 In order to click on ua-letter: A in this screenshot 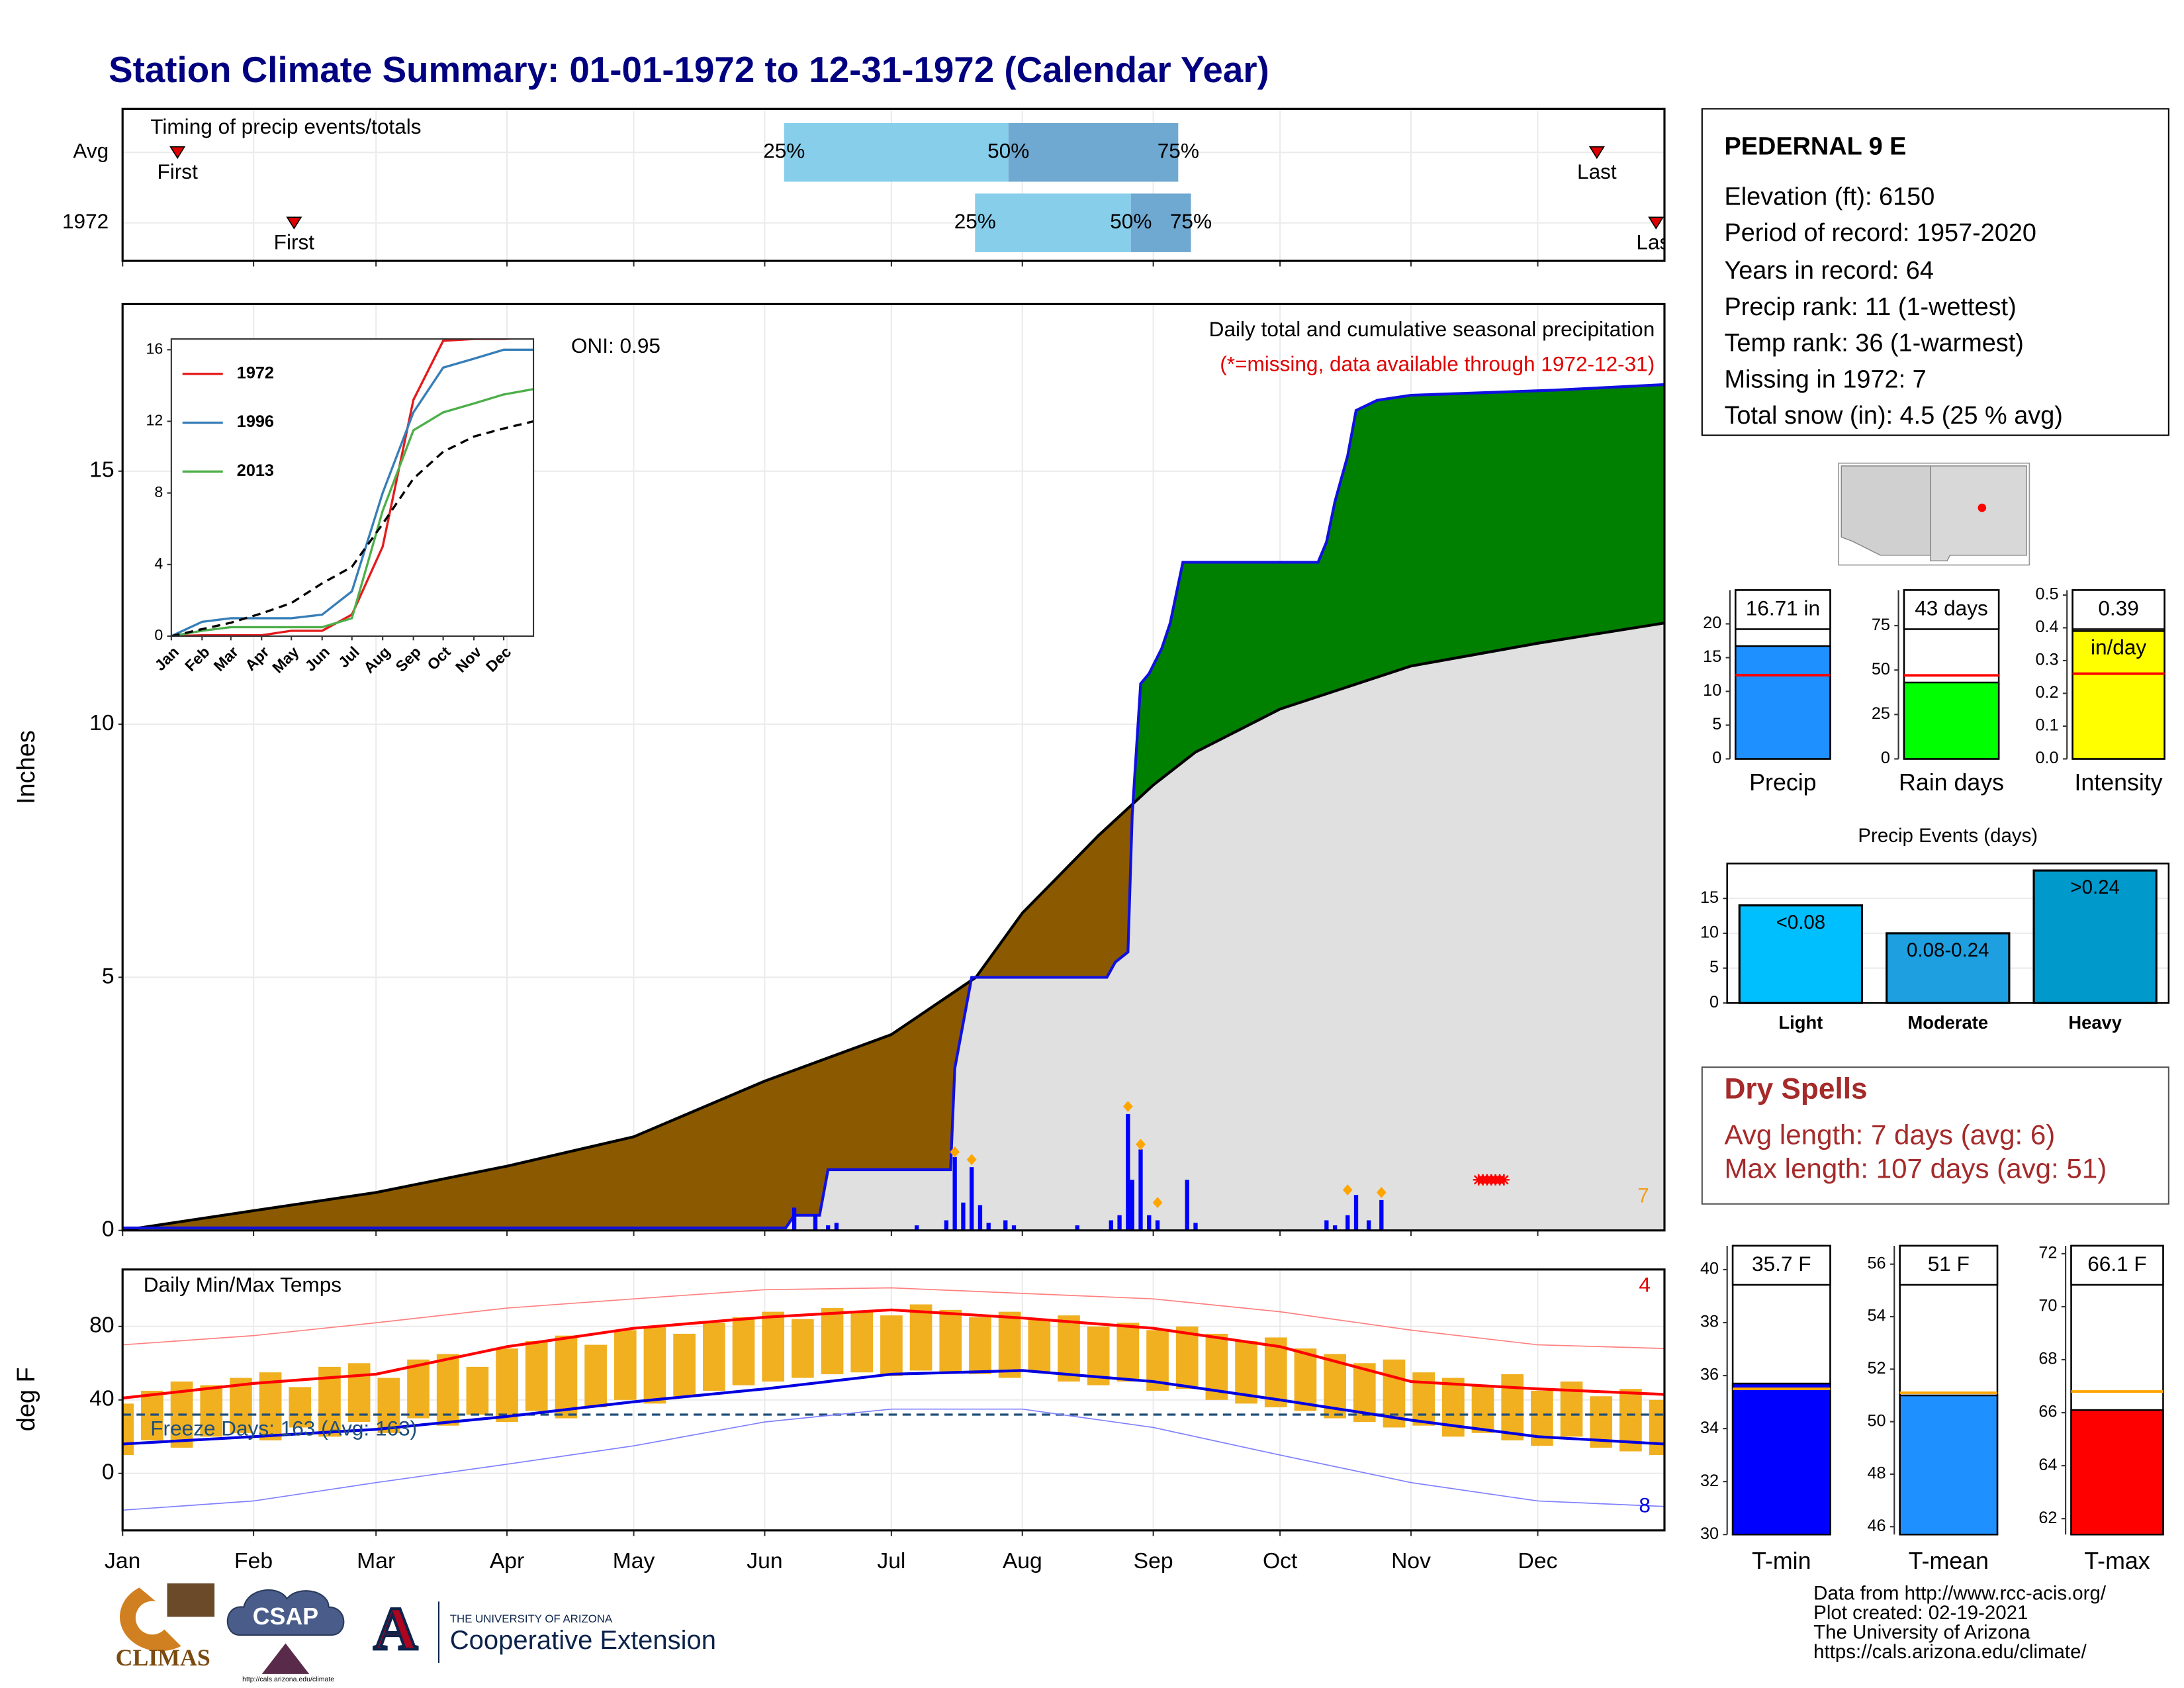, I will do `click(395, 1629)`.